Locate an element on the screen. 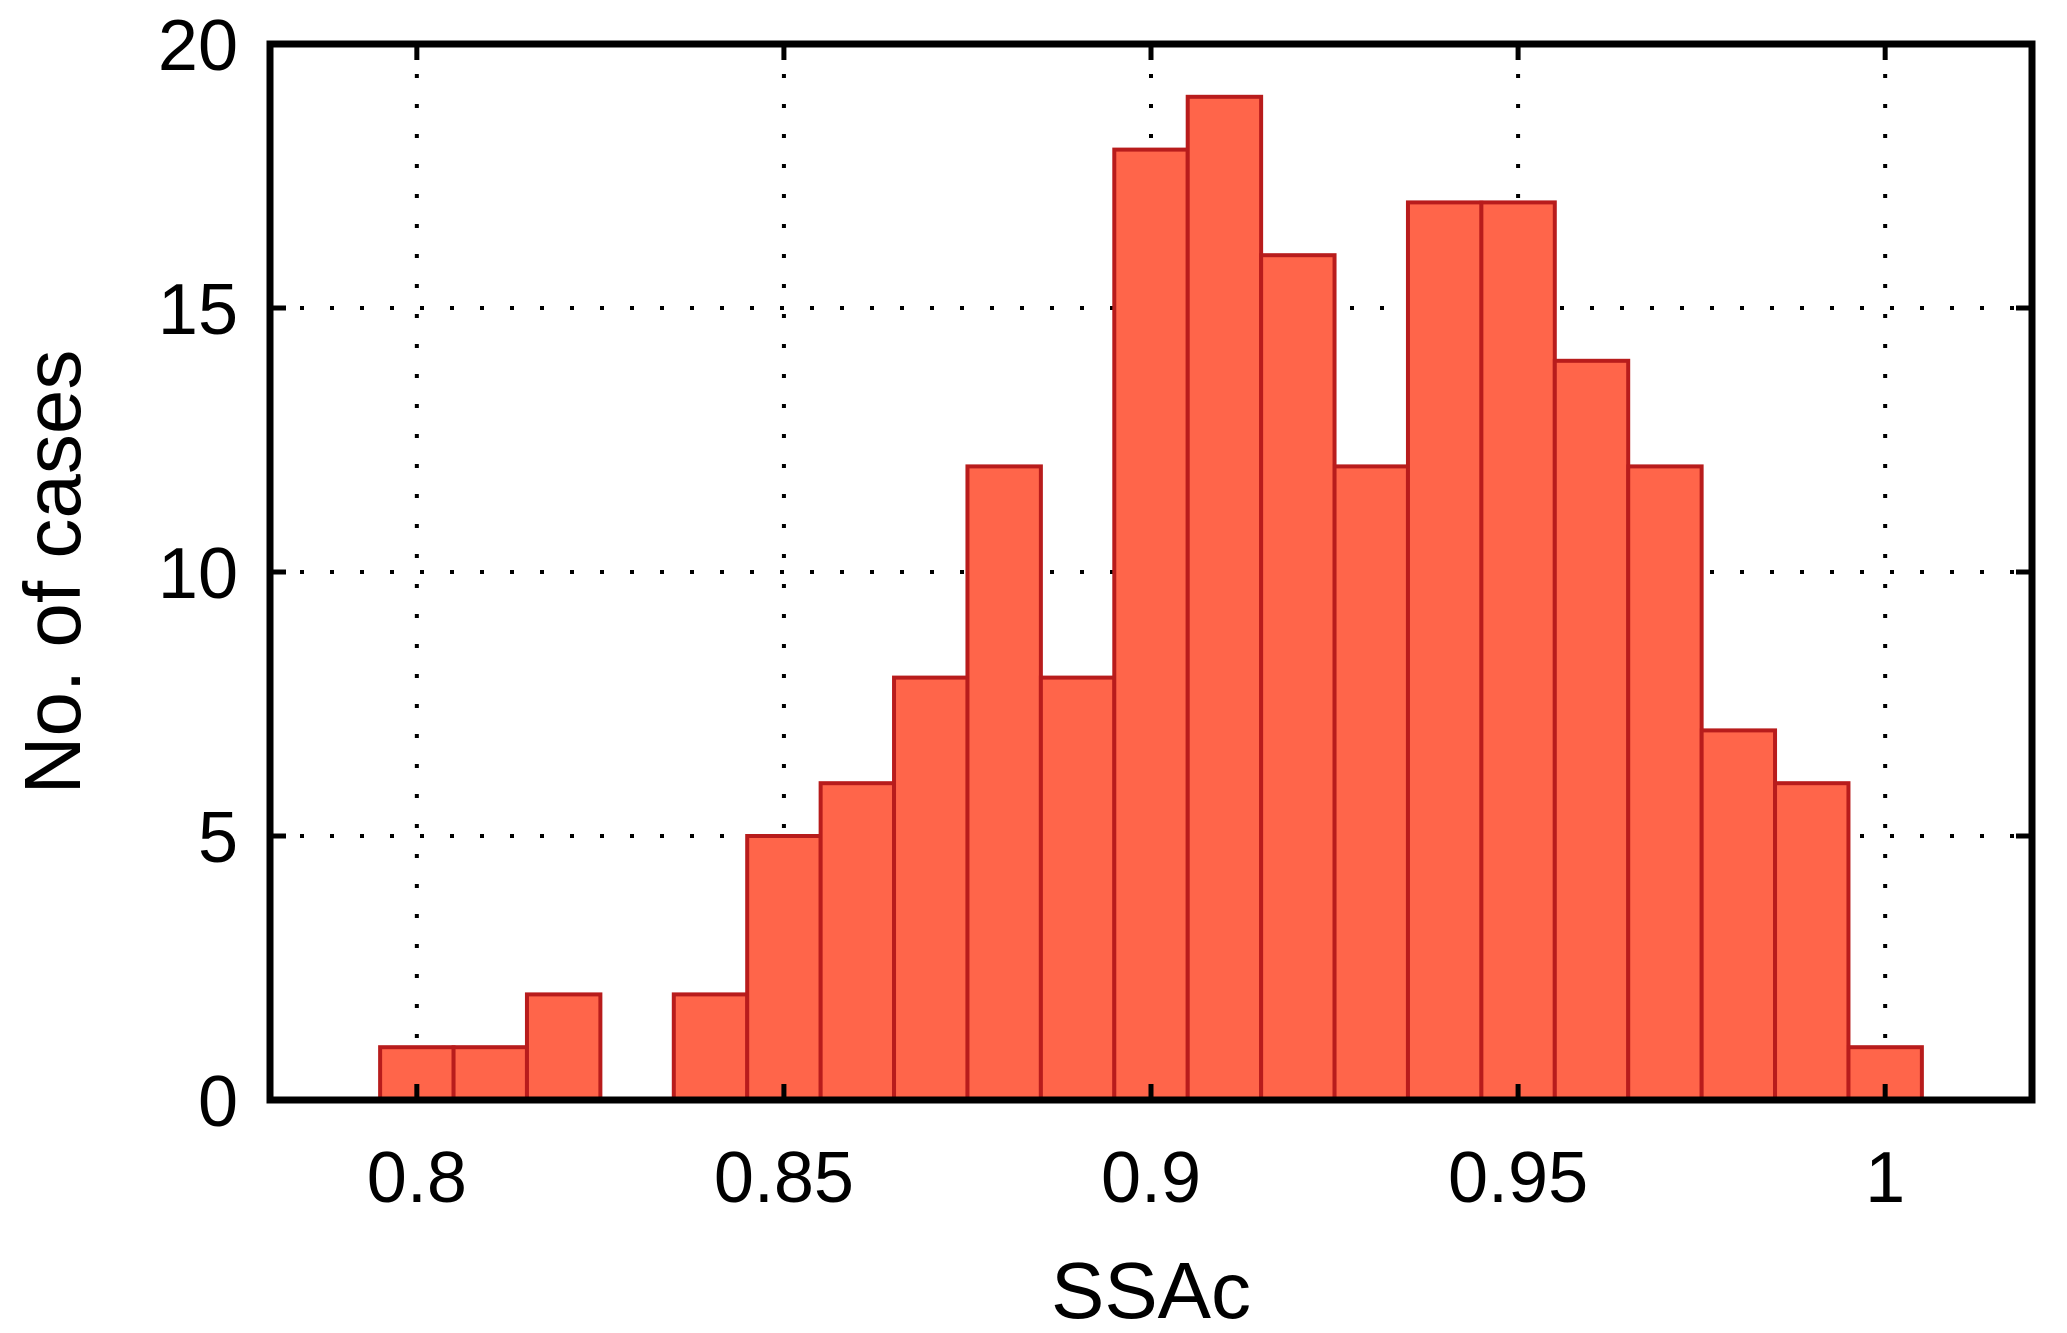  y-tick-label: 5 is located at coordinates (218, 838).